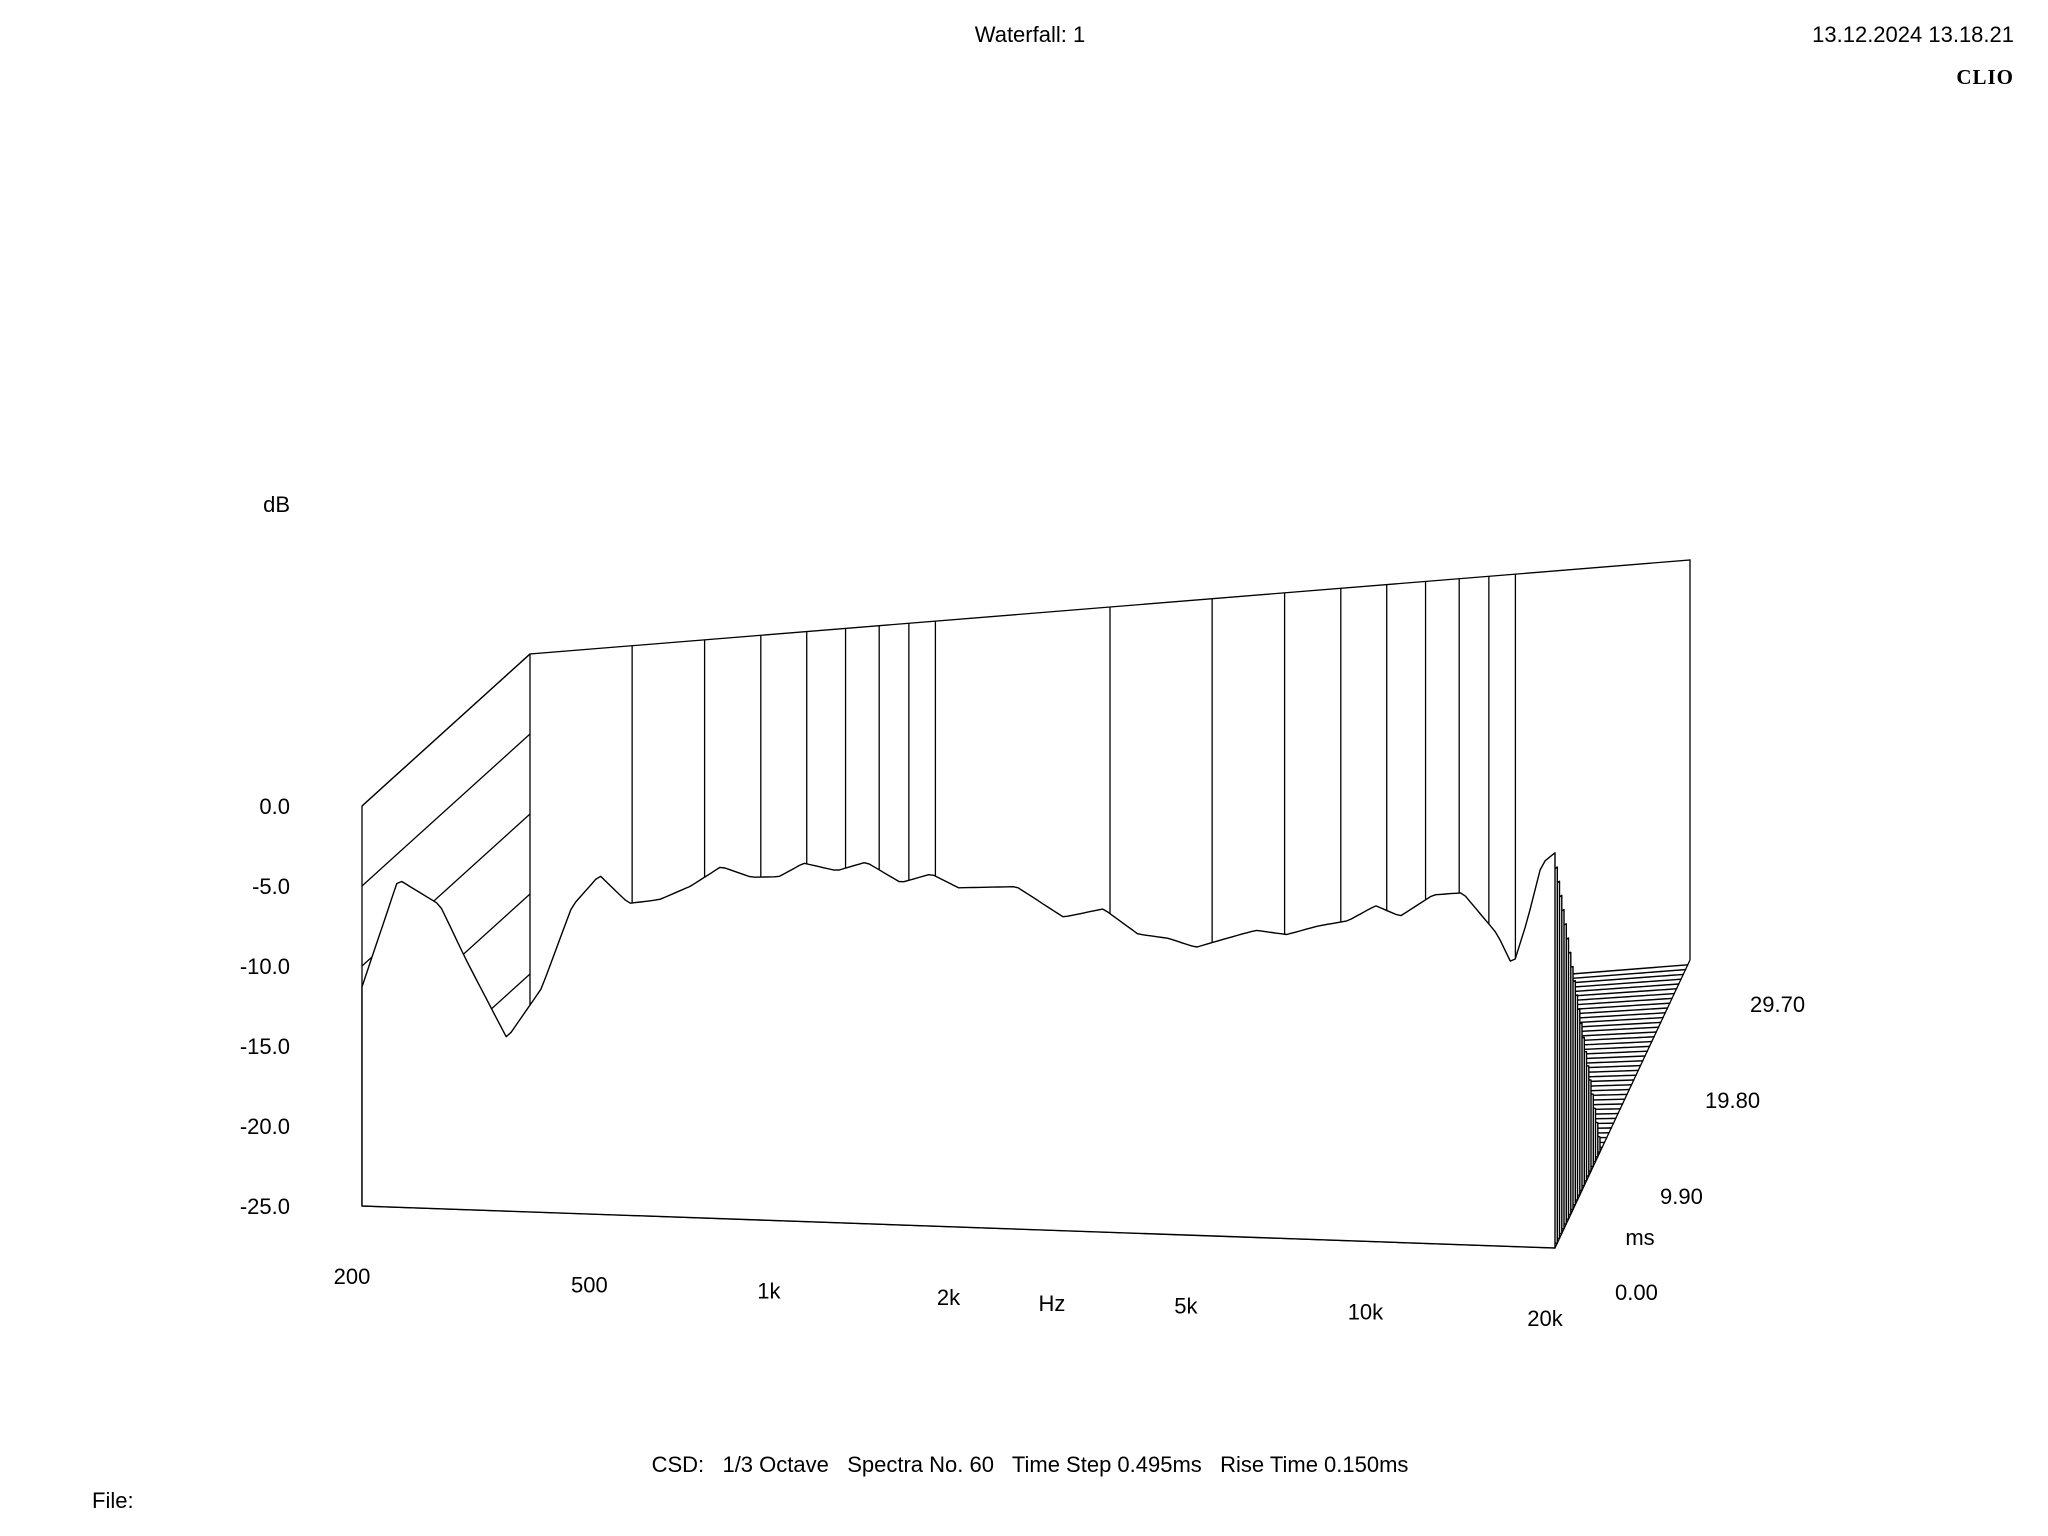 Image resolution: width=2048 pixels, height=1536 pixels. I want to click on y-tick-label: 0.0, so click(274, 806).